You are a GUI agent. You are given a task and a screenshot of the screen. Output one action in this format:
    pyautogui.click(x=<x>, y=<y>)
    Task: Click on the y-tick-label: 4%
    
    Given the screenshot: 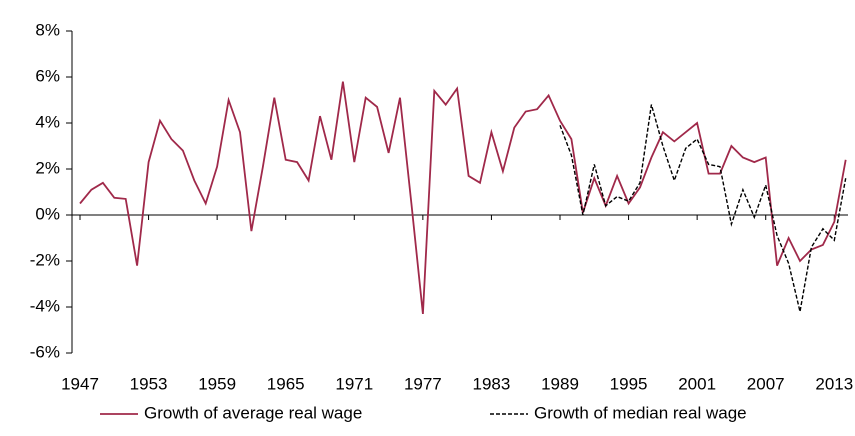 What is the action you would take?
    pyautogui.click(x=47, y=121)
    